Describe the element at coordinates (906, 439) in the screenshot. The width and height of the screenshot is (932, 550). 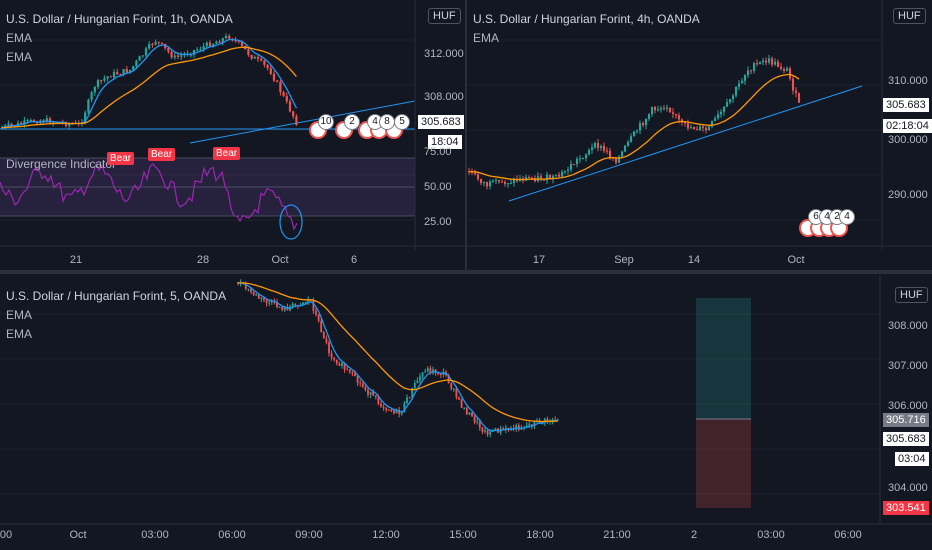
I see `last-price-tag: 305.683` at that location.